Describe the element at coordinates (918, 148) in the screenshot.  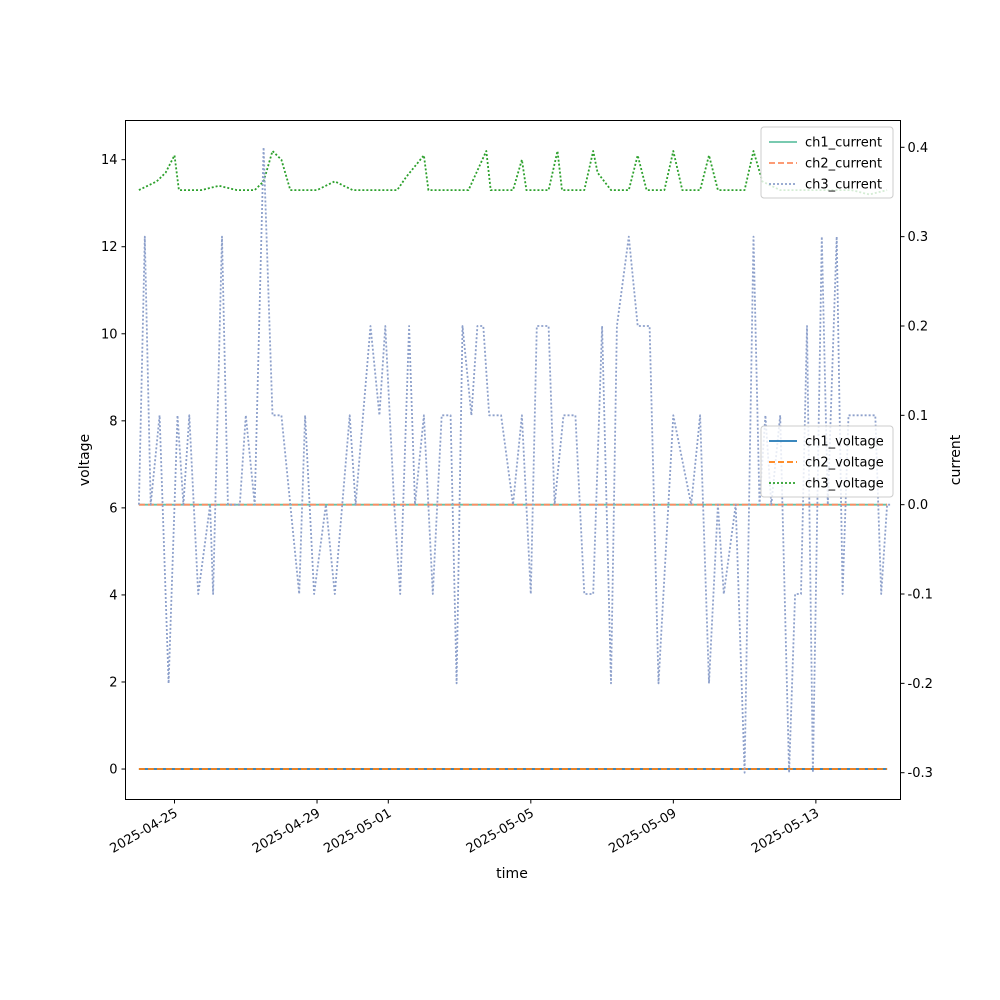
I see `right-y-tick-label: 0.4` at that location.